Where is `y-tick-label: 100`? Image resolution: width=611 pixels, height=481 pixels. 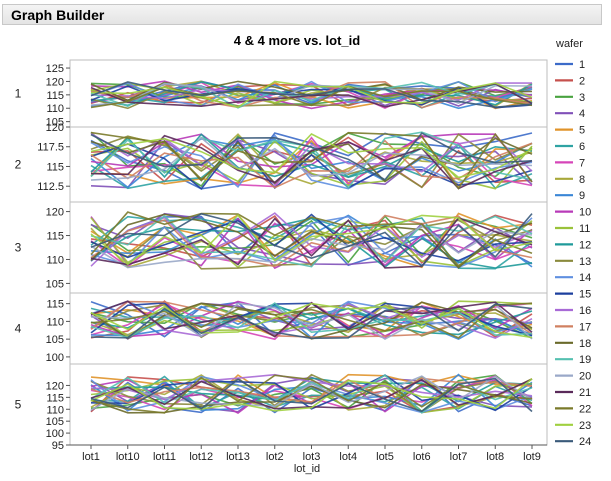 y-tick-label: 100 is located at coordinates (55, 434).